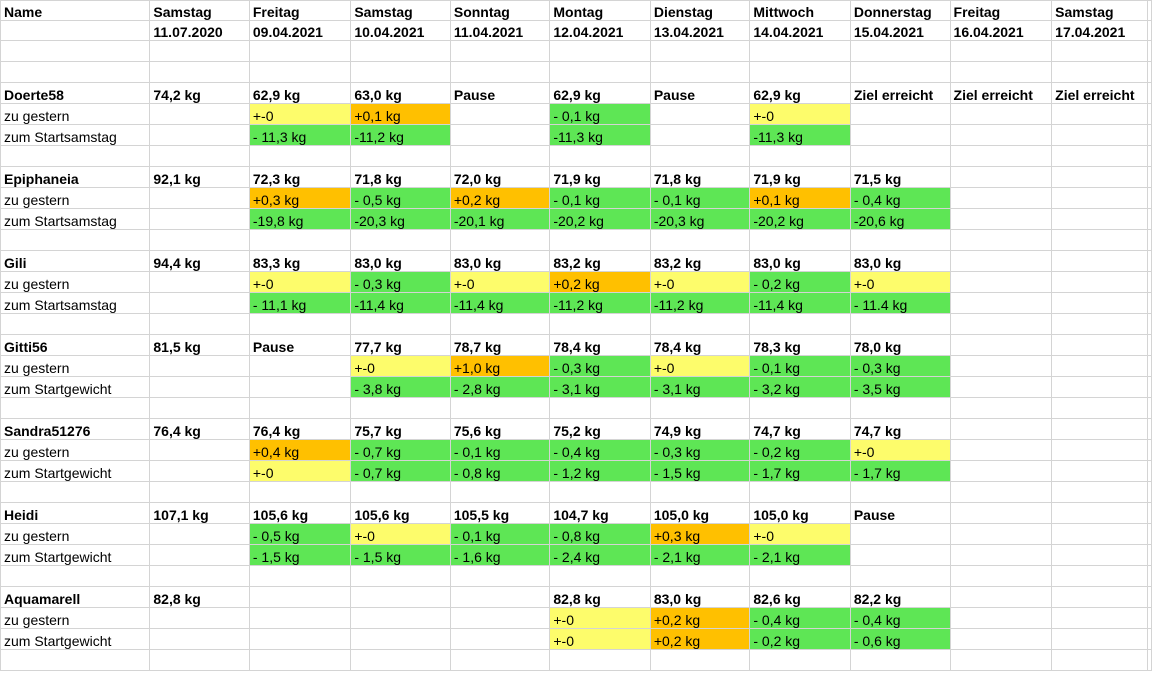  Describe the element at coordinates (700, 219) in the screenshot. I see `total-cell: -20,3 kg` at that location.